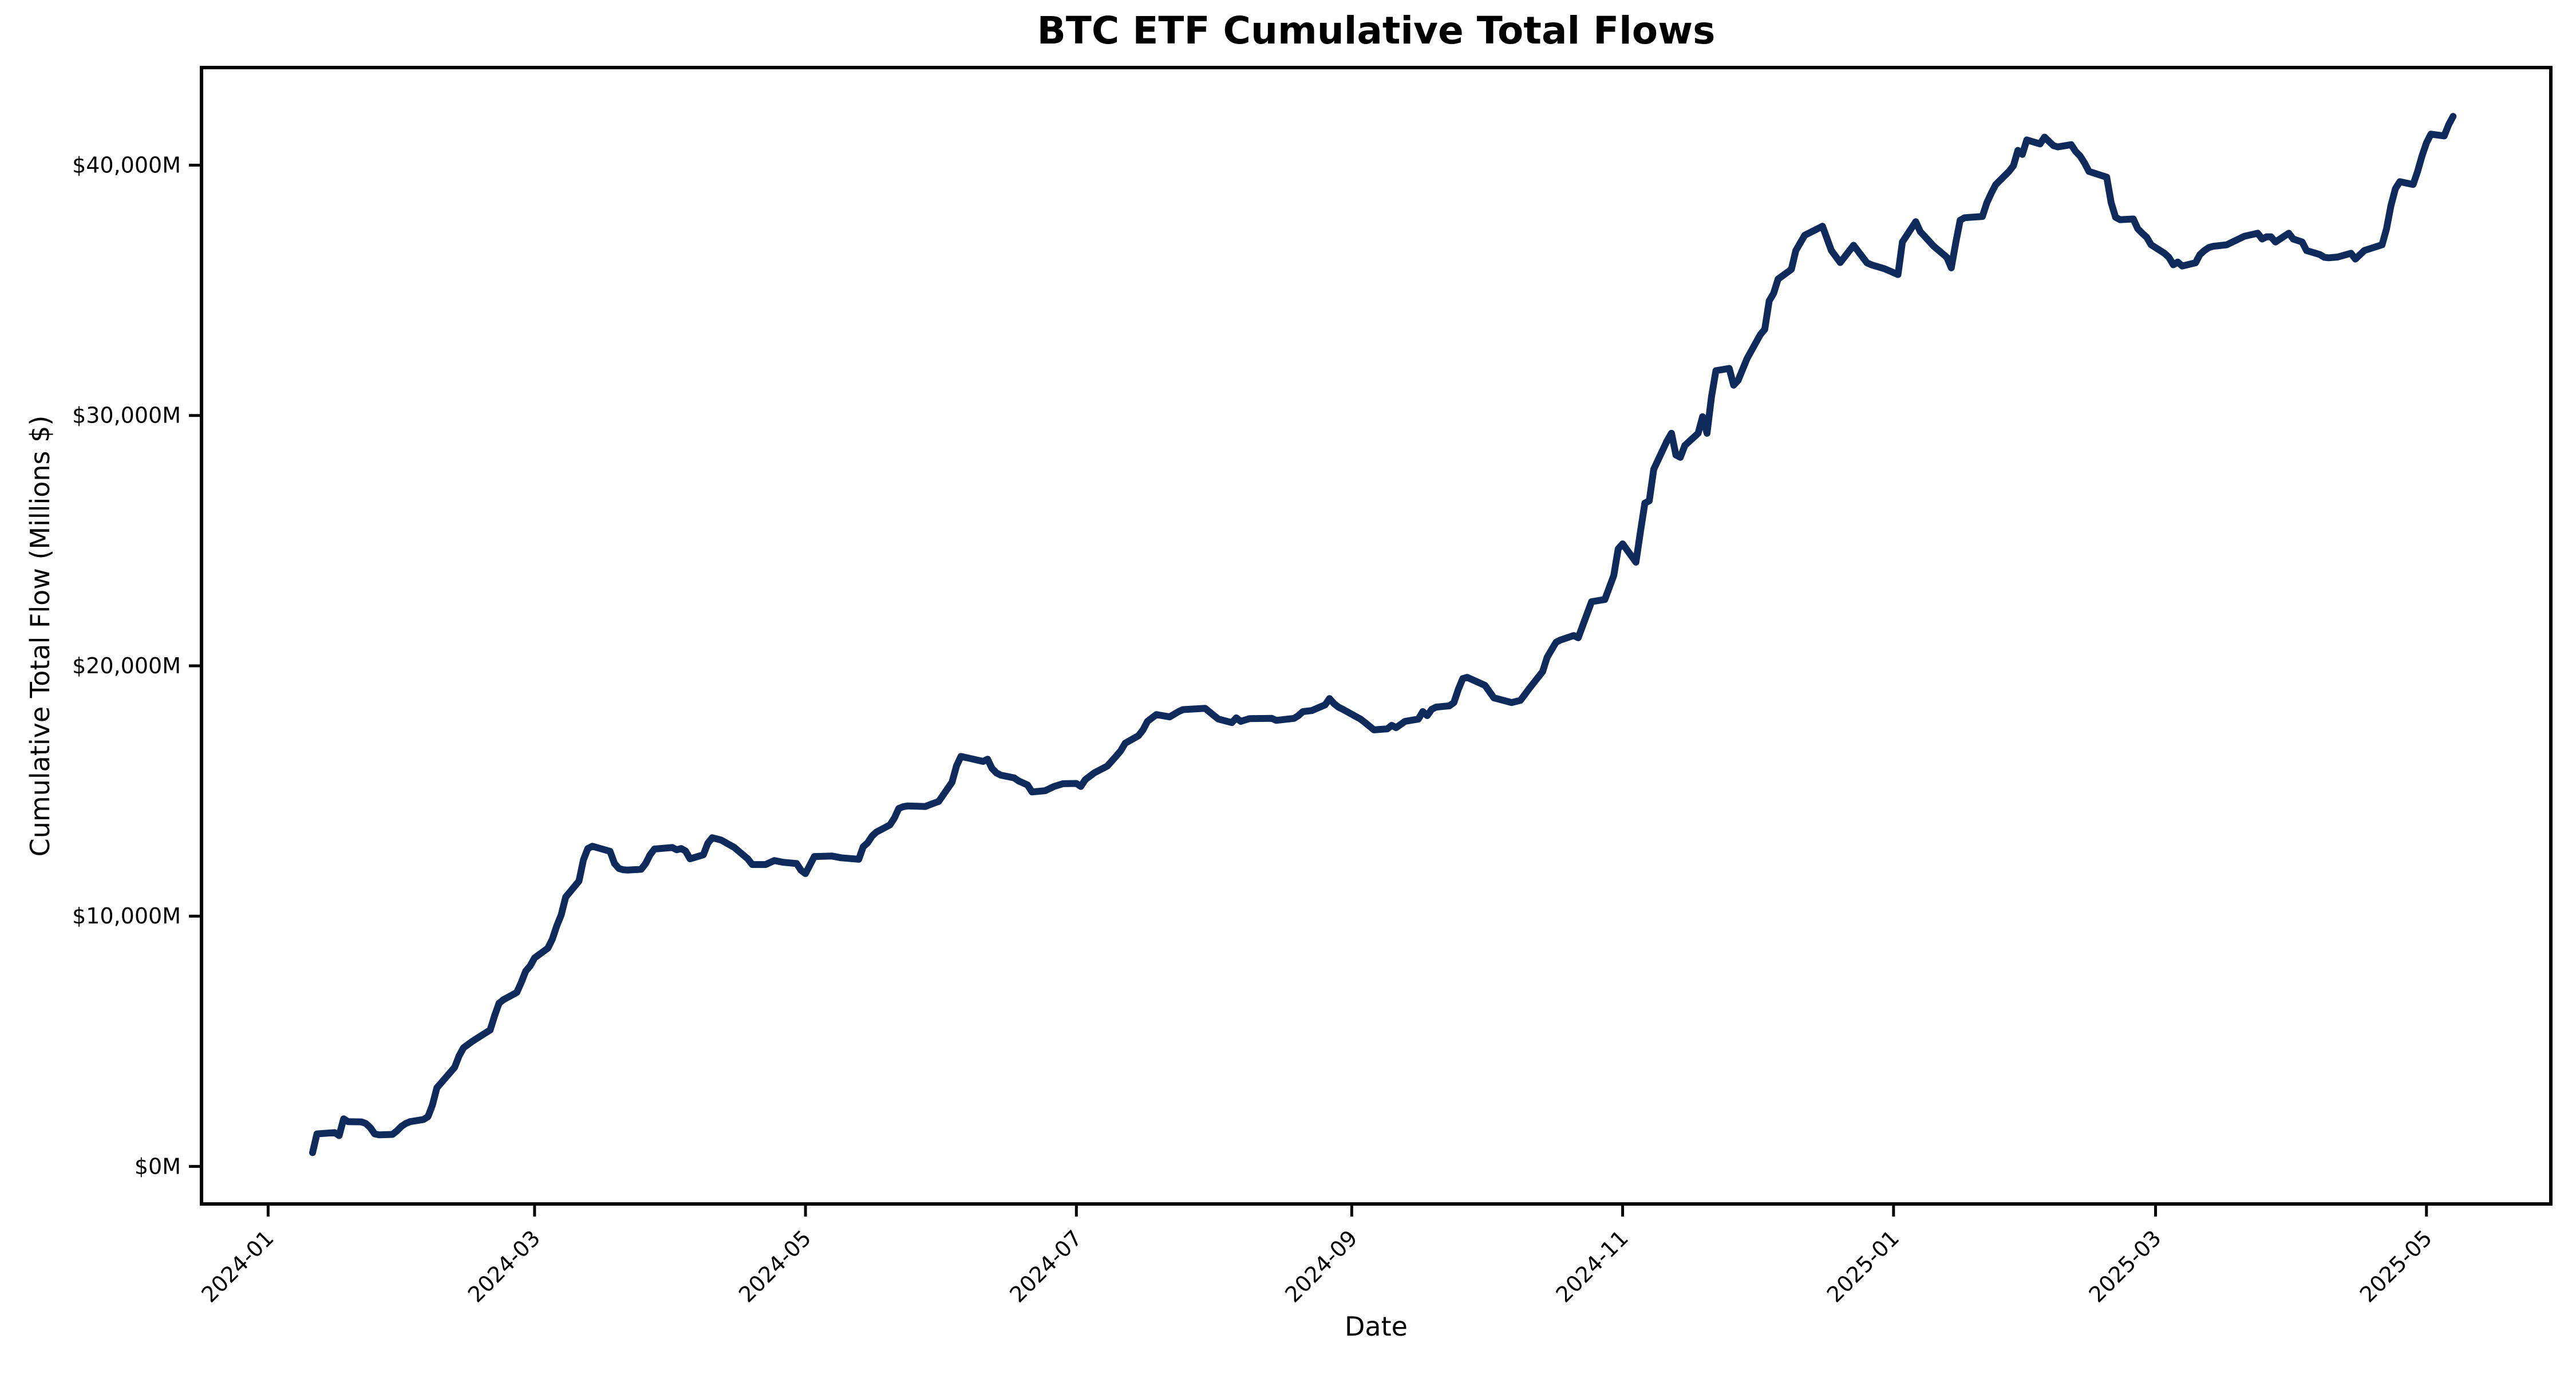 Image resolution: width=2576 pixels, height=1374 pixels. I want to click on y-tick-label: $40,000M, so click(126, 165).